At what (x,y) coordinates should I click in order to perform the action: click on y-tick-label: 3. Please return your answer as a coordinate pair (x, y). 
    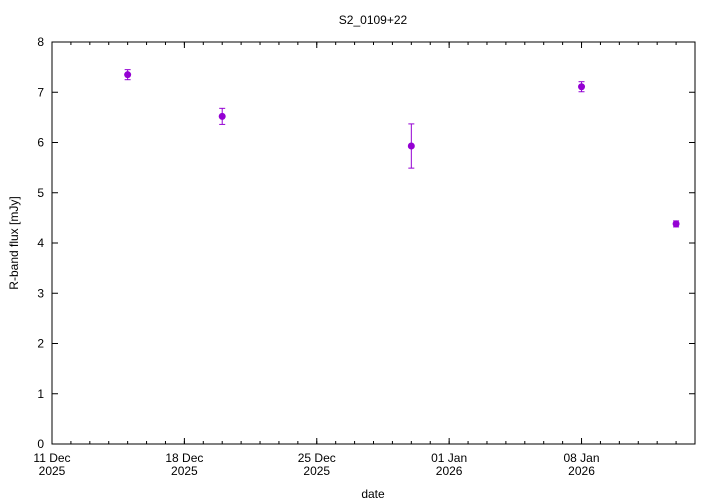
    Looking at the image, I should click on (40, 293).